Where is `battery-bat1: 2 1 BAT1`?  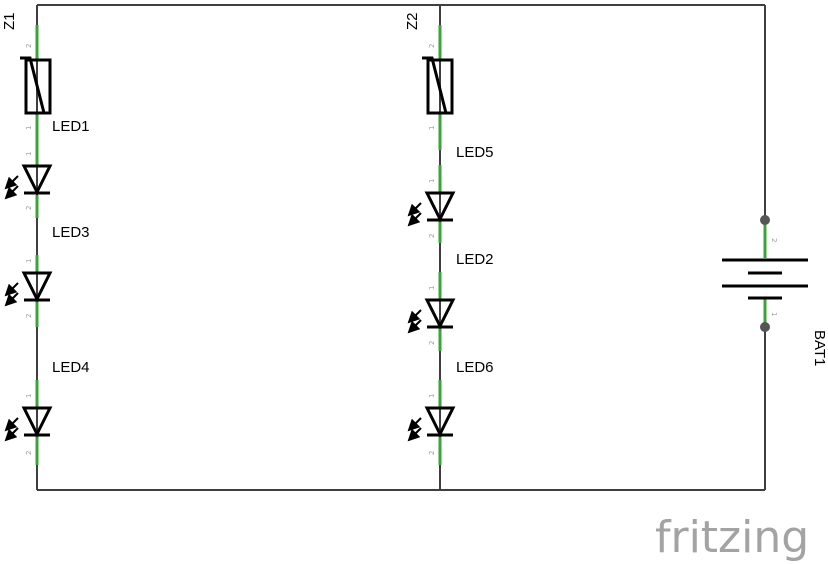 battery-bat1: 2 1 BAT1 is located at coordinates (775, 288).